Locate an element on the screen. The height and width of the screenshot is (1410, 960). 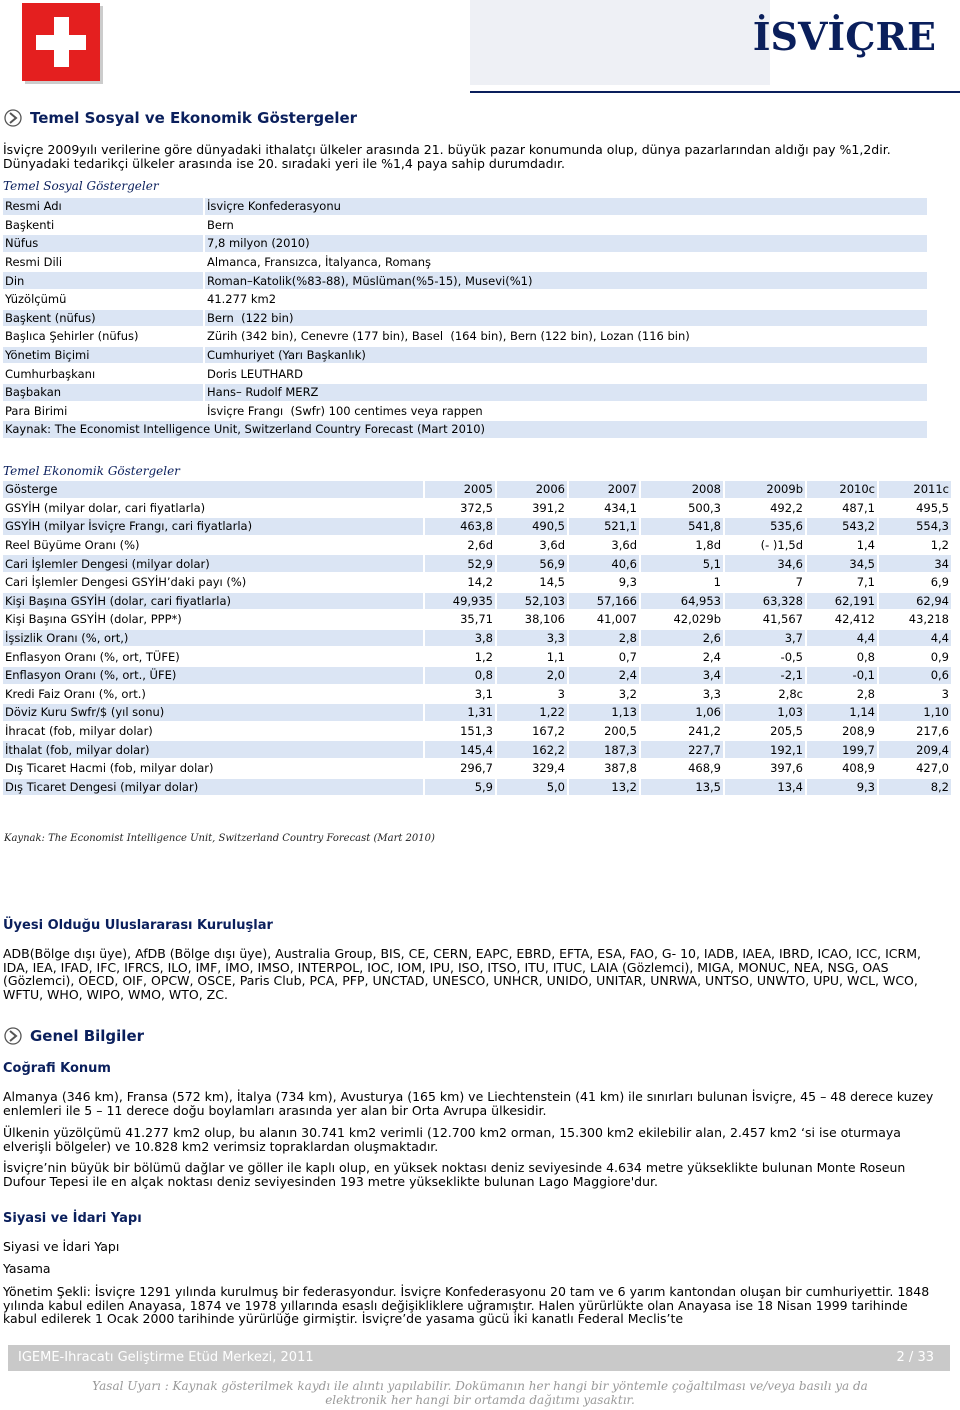
row-label: Gösterge is located at coordinates (213, 489).